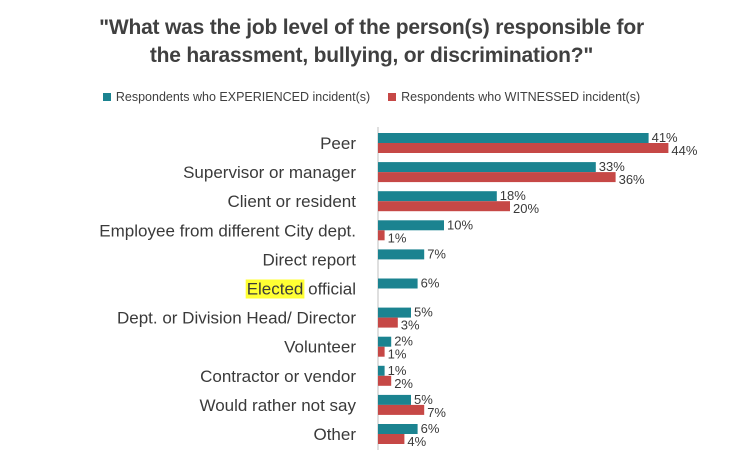  I want to click on value-label-witnessed: 4%, so click(416, 441).